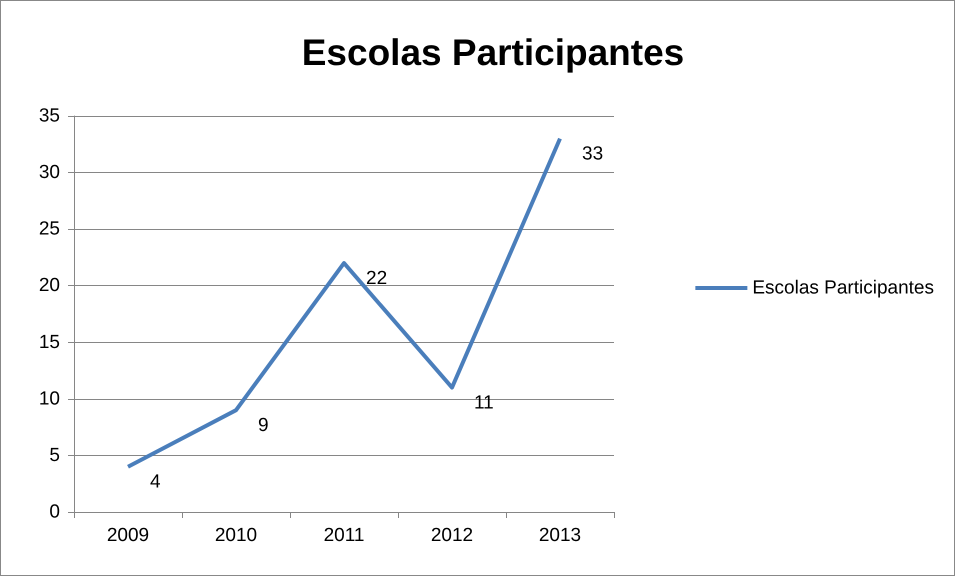  I want to click on y-tick-label: 15, so click(49, 342).